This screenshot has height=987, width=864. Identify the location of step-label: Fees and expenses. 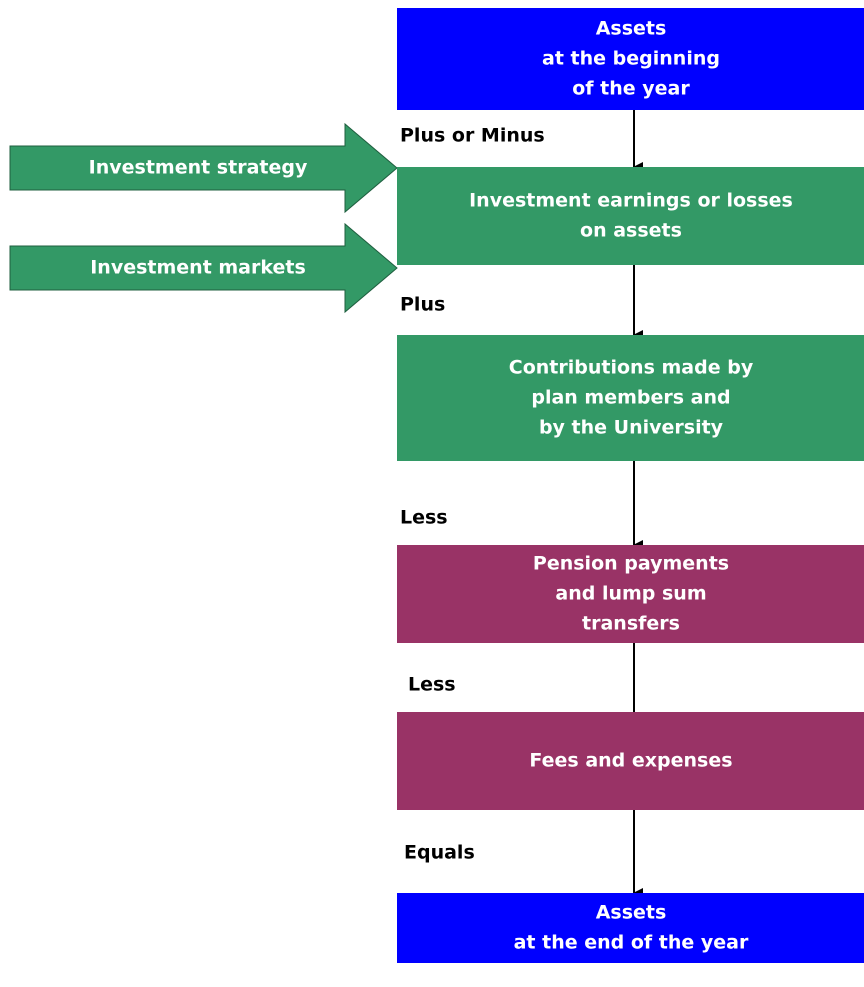
(630, 761).